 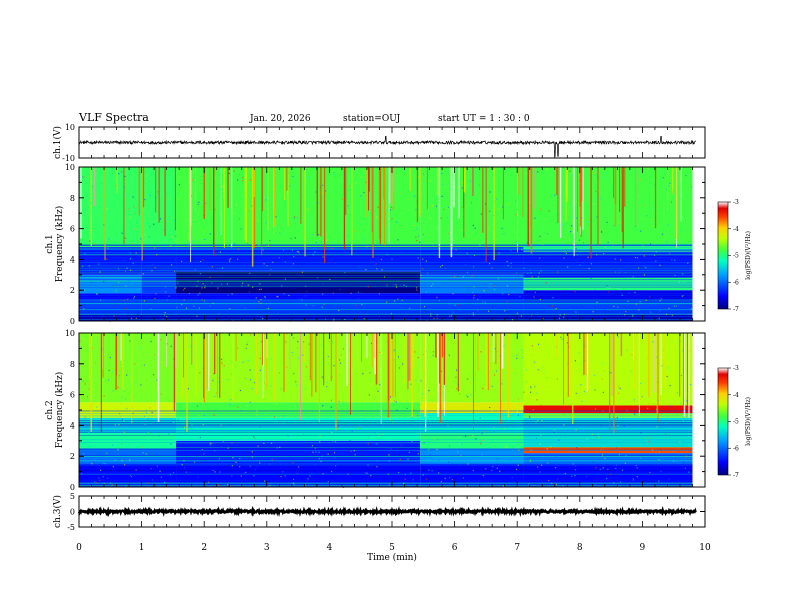 I want to click on x-tick-label: 8, so click(x=580, y=548).